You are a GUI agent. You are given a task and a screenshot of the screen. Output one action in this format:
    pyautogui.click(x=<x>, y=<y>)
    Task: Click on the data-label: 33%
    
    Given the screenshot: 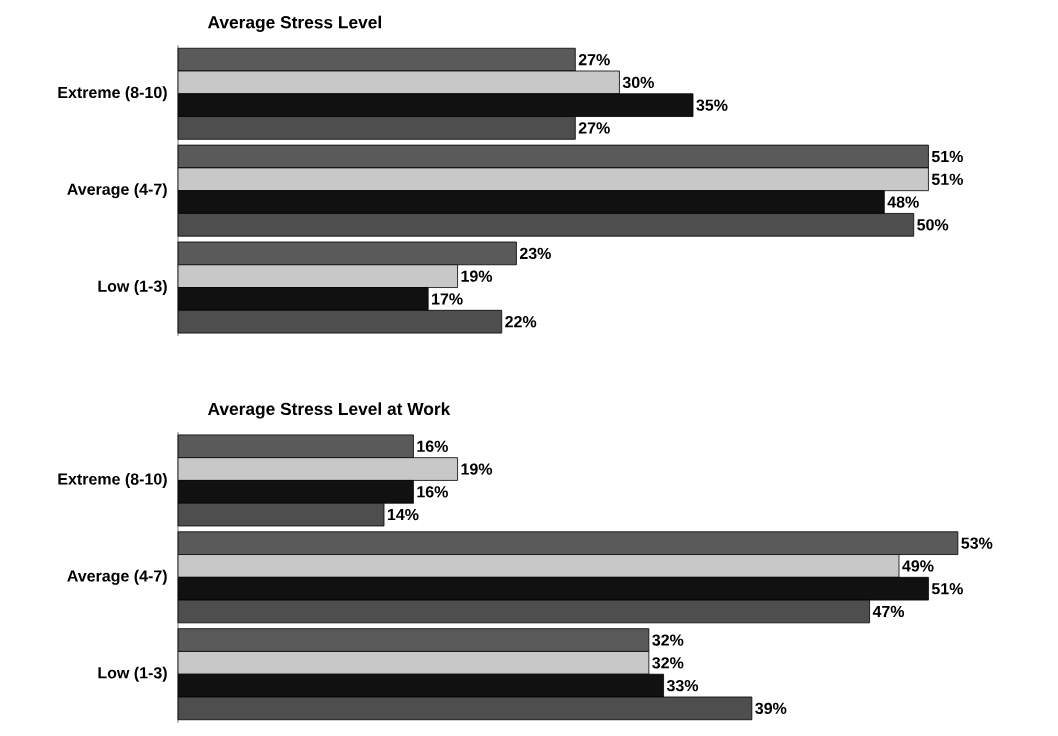 What is the action you would take?
    pyautogui.click(x=682, y=685)
    